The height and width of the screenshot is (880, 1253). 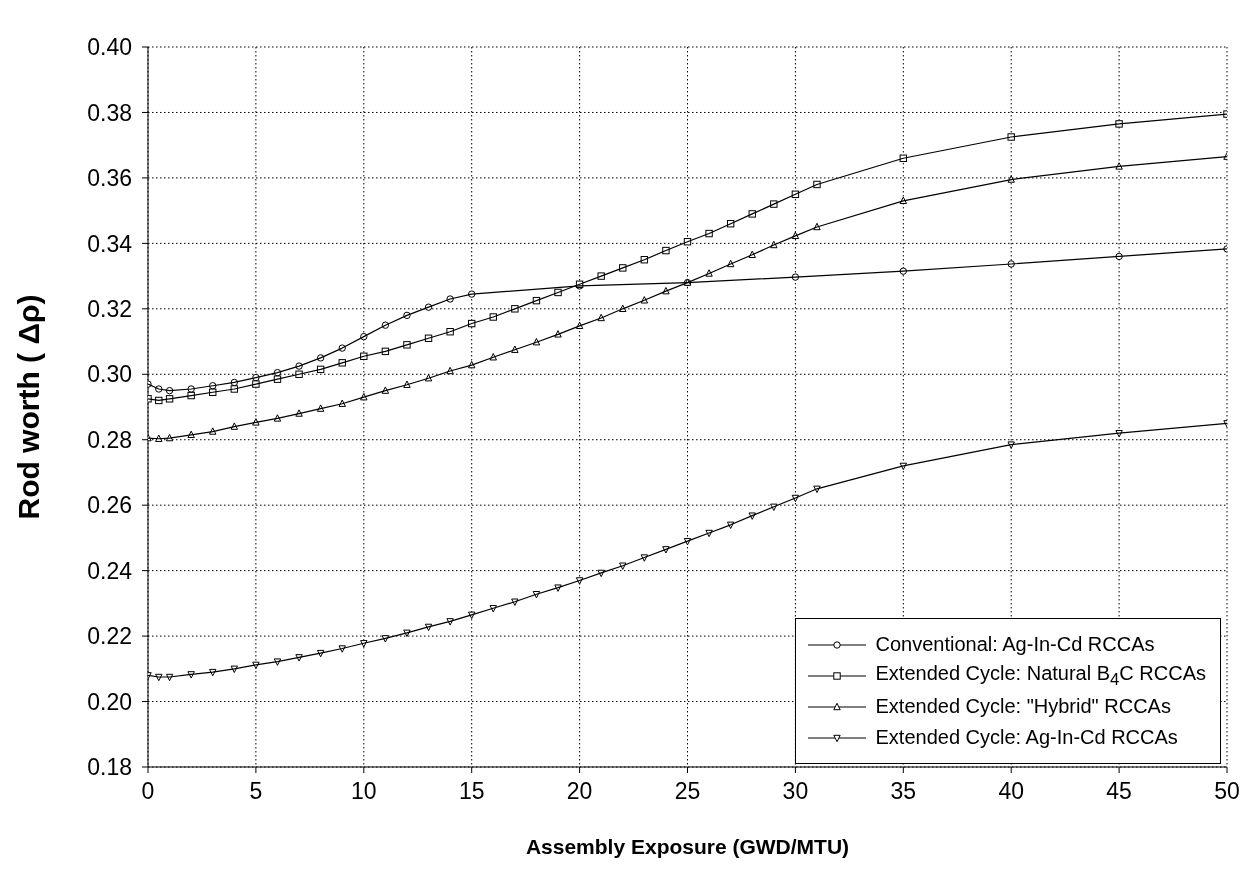 What do you see at coordinates (364, 791) in the screenshot?
I see `x-tick-label: 10` at bounding box center [364, 791].